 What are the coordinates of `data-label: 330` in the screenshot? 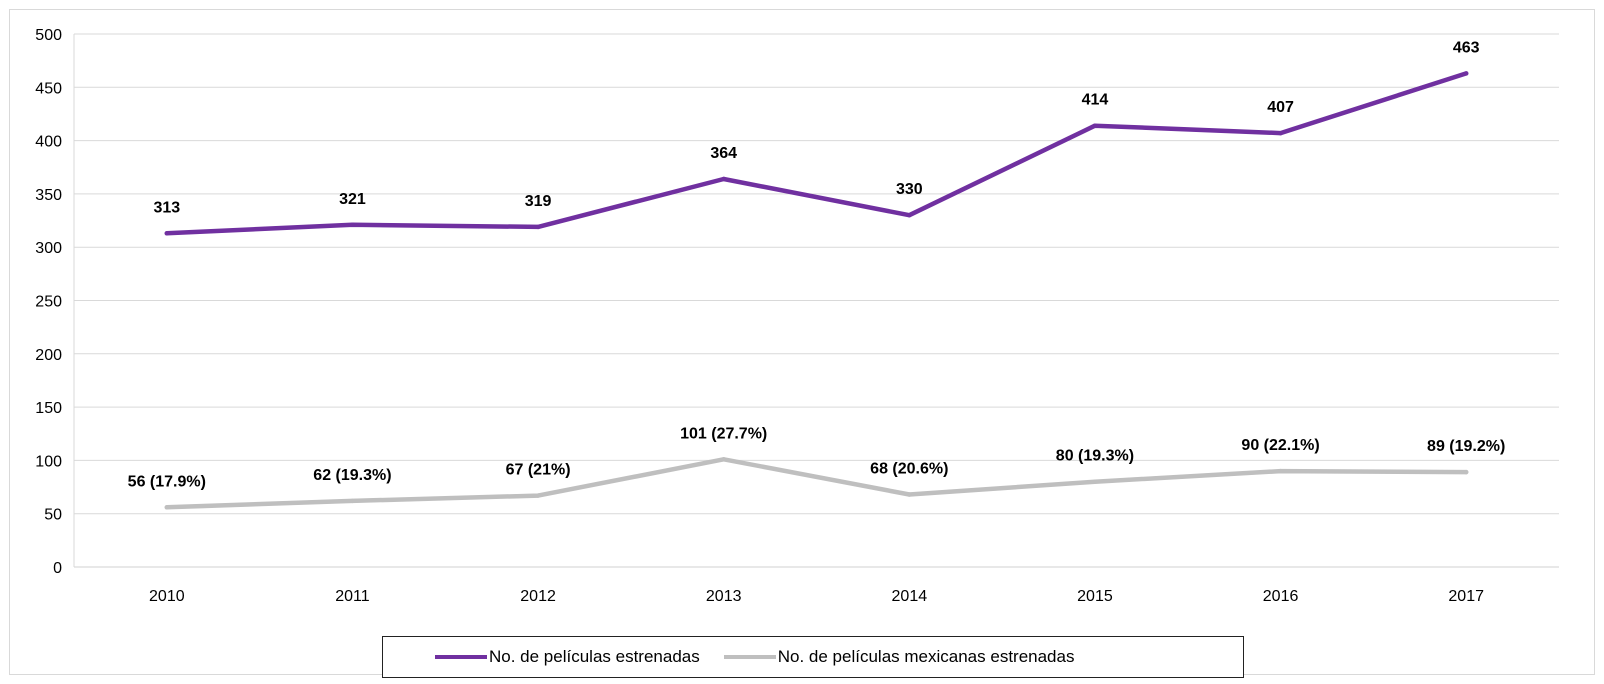 It's located at (909, 189).